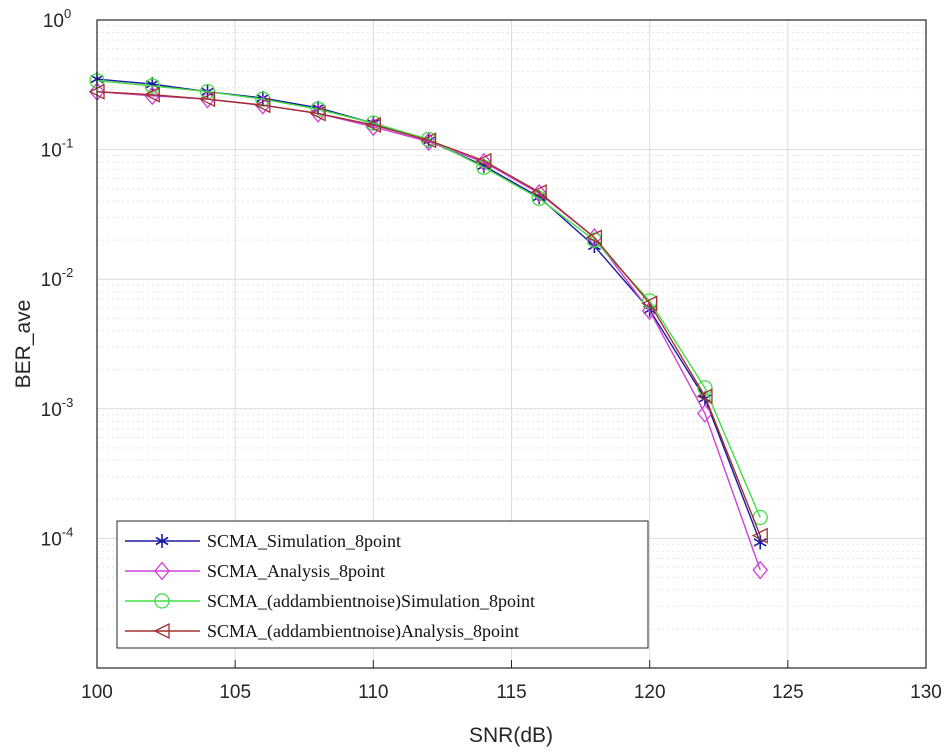 Image resolution: width=950 pixels, height=753 pixels. What do you see at coordinates (57, 537) in the screenshot?
I see `y-tick-label: 10⁻⁴` at bounding box center [57, 537].